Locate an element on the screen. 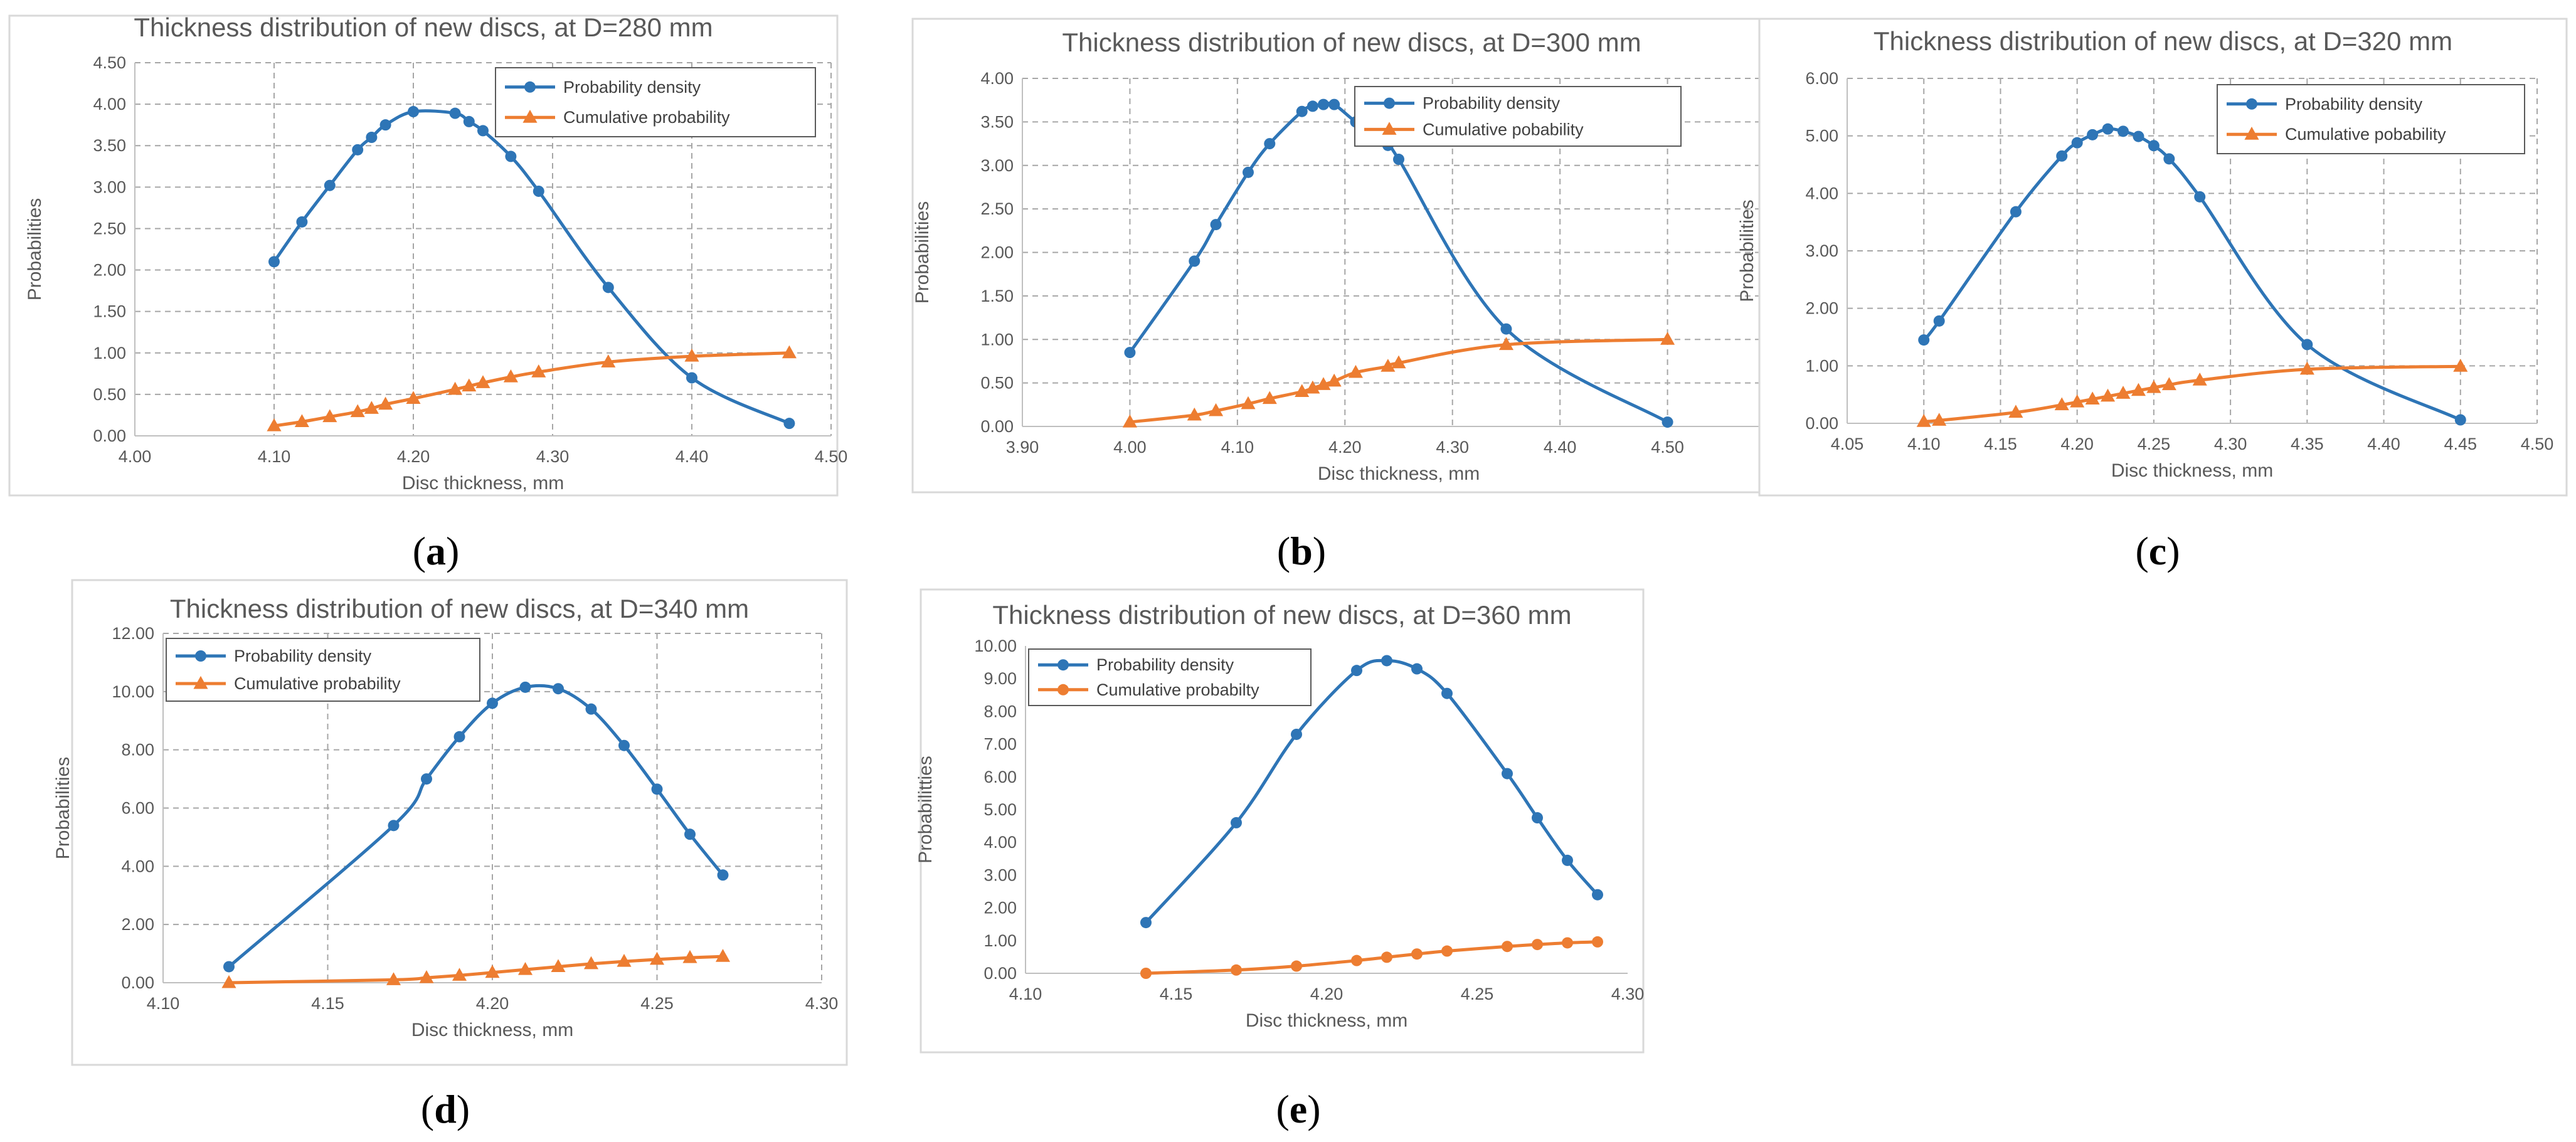  x-tick-label-b: 4.50 is located at coordinates (1667, 447).